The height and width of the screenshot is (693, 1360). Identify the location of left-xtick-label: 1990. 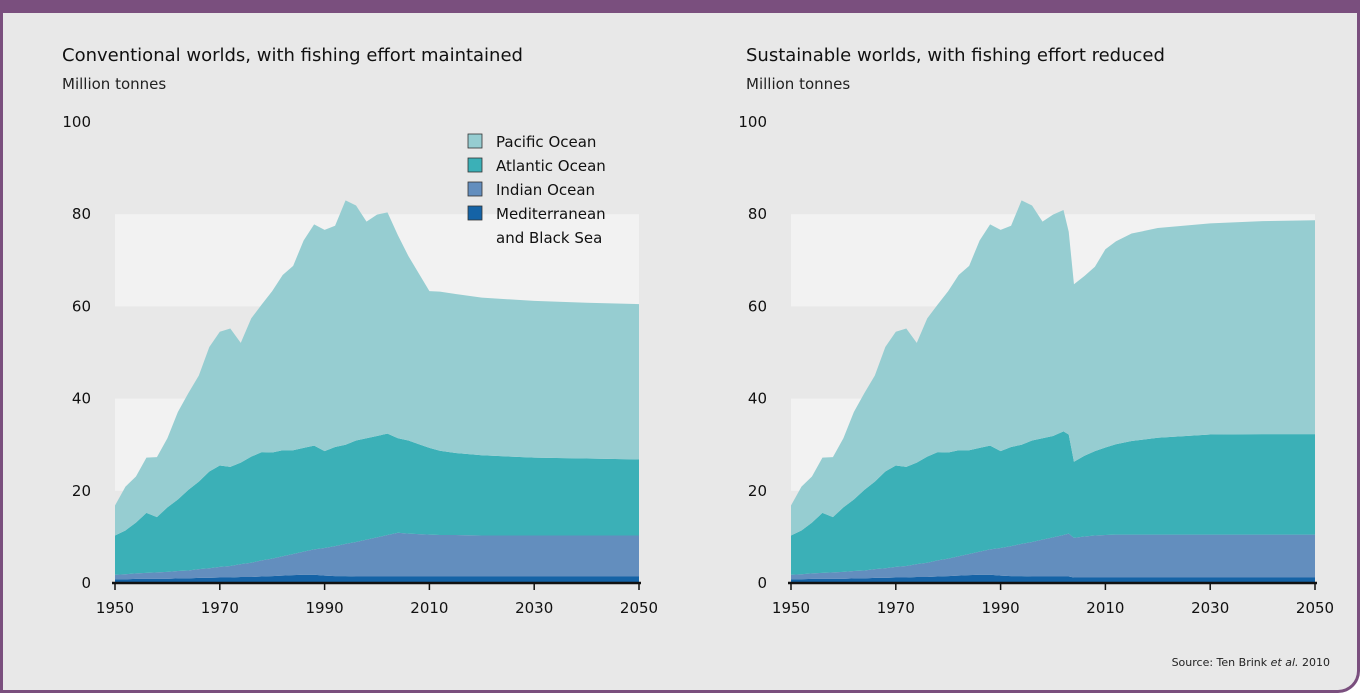
(325, 608).